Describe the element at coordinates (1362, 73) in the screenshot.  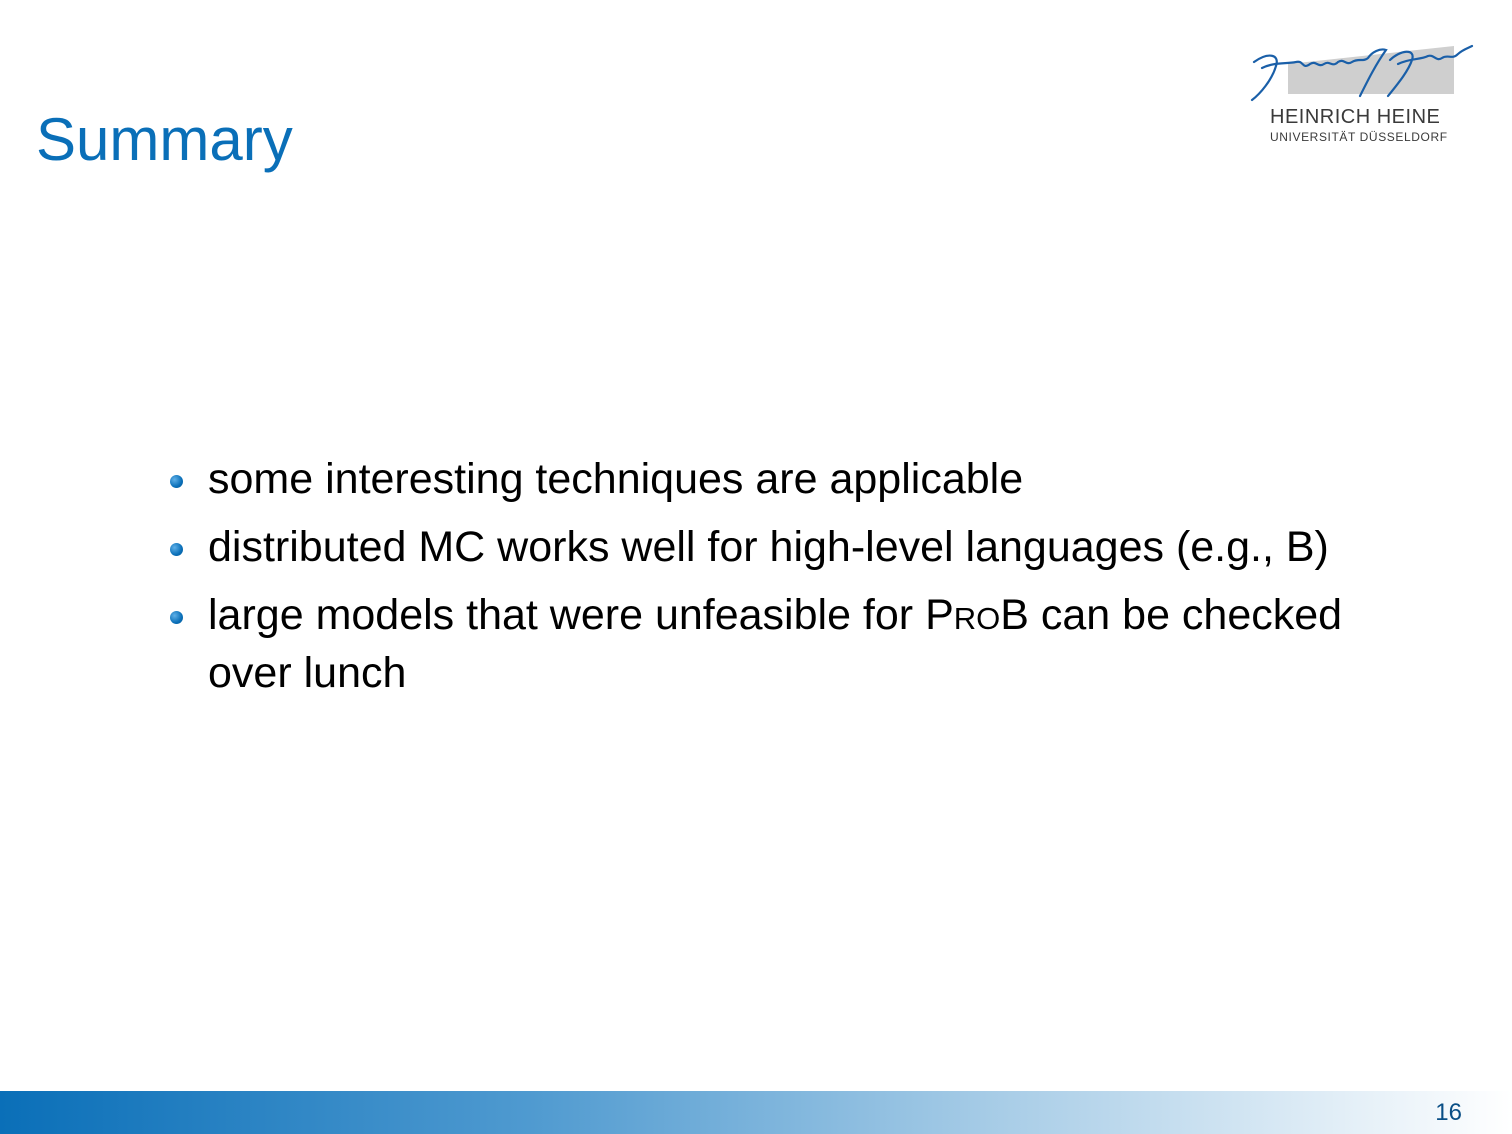
I see `signature-logo-icon` at that location.